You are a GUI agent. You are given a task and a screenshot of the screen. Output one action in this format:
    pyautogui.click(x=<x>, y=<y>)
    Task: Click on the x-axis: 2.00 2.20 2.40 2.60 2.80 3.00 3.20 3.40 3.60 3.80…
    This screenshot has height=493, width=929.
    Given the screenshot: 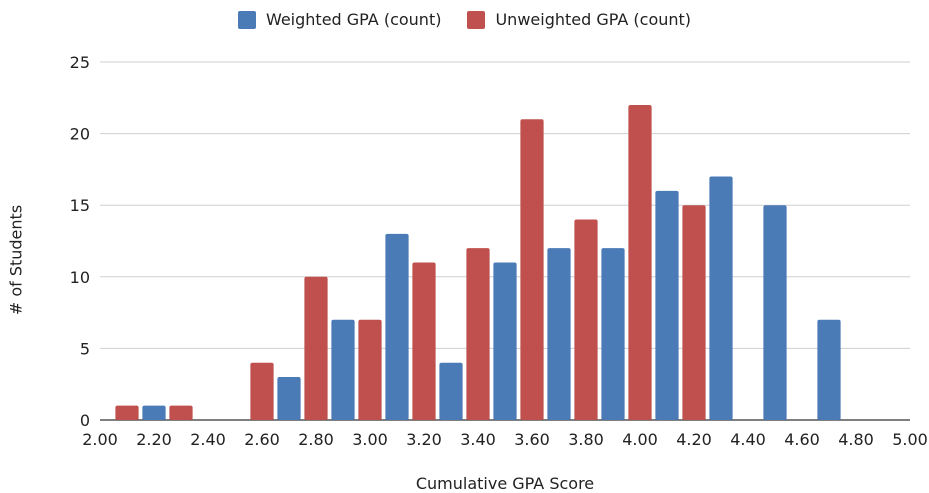 What is the action you would take?
    pyautogui.click(x=505, y=439)
    